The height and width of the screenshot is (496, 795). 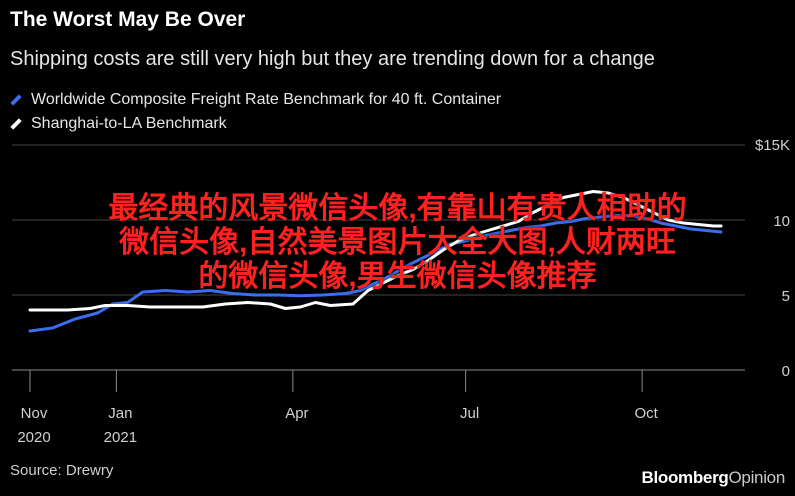 I want to click on x-tick-label-1-1: 2021, so click(x=120, y=437).